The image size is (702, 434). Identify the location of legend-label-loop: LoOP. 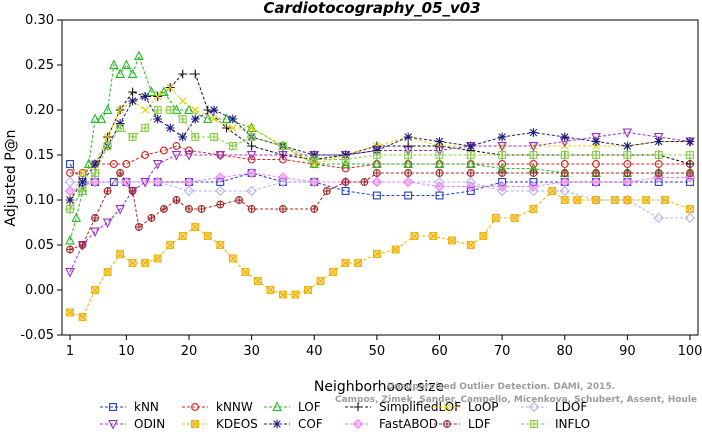
(483, 407).